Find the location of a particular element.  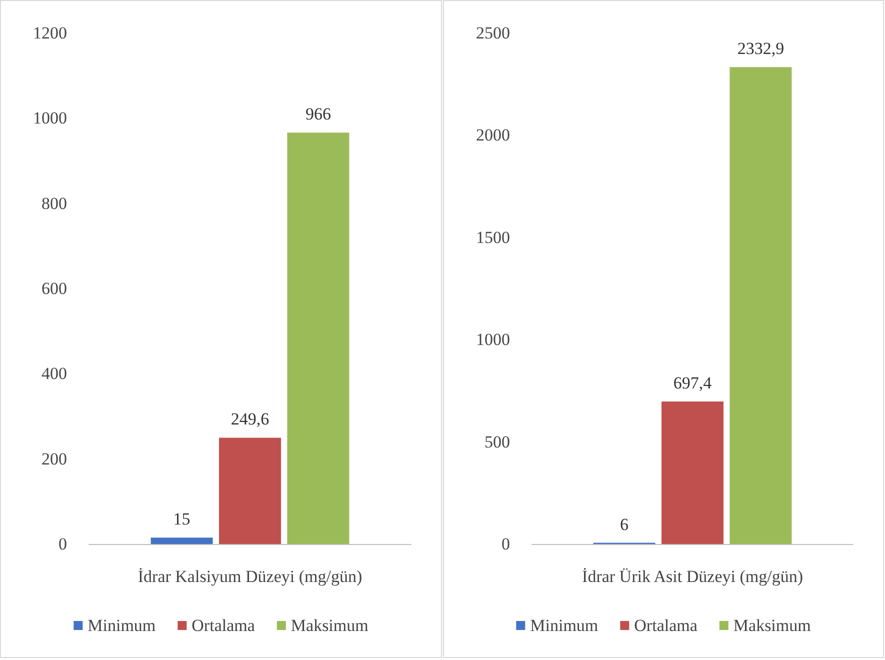

y-tick-label: 400 is located at coordinates (54, 374).